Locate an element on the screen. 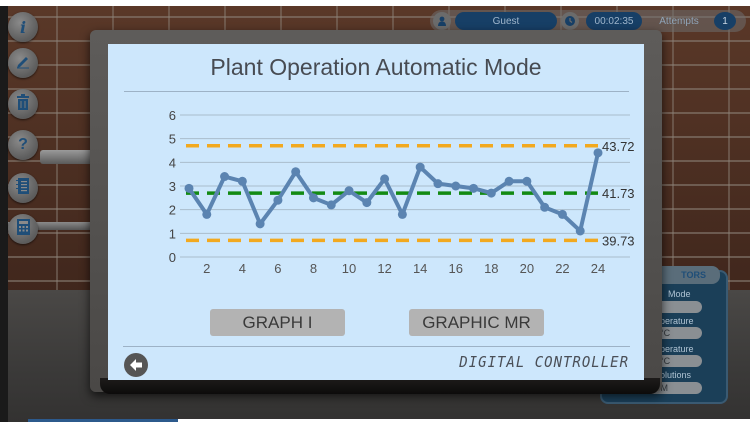  title-divider is located at coordinates (376, 91).